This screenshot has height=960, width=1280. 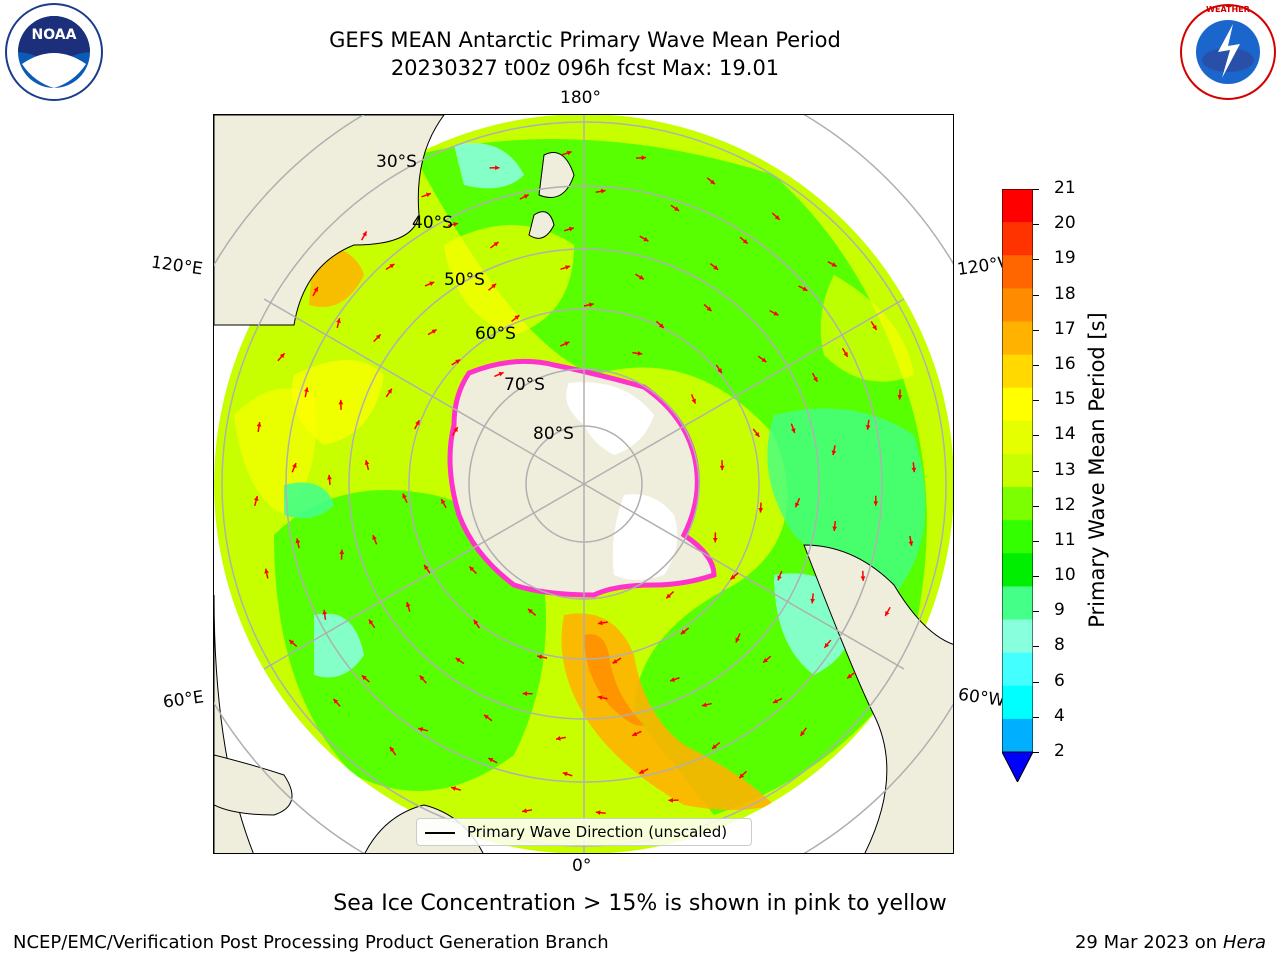 I want to click on colorbar-extend-triangle, so click(x=1017, y=767).